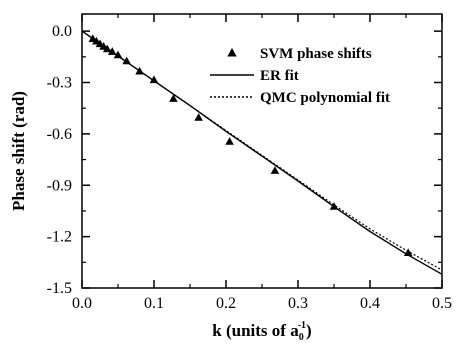  Describe the element at coordinates (300, 76) in the screenshot. I see `legend: SVM phase shifts ER fit QMC polynomial fit` at that location.